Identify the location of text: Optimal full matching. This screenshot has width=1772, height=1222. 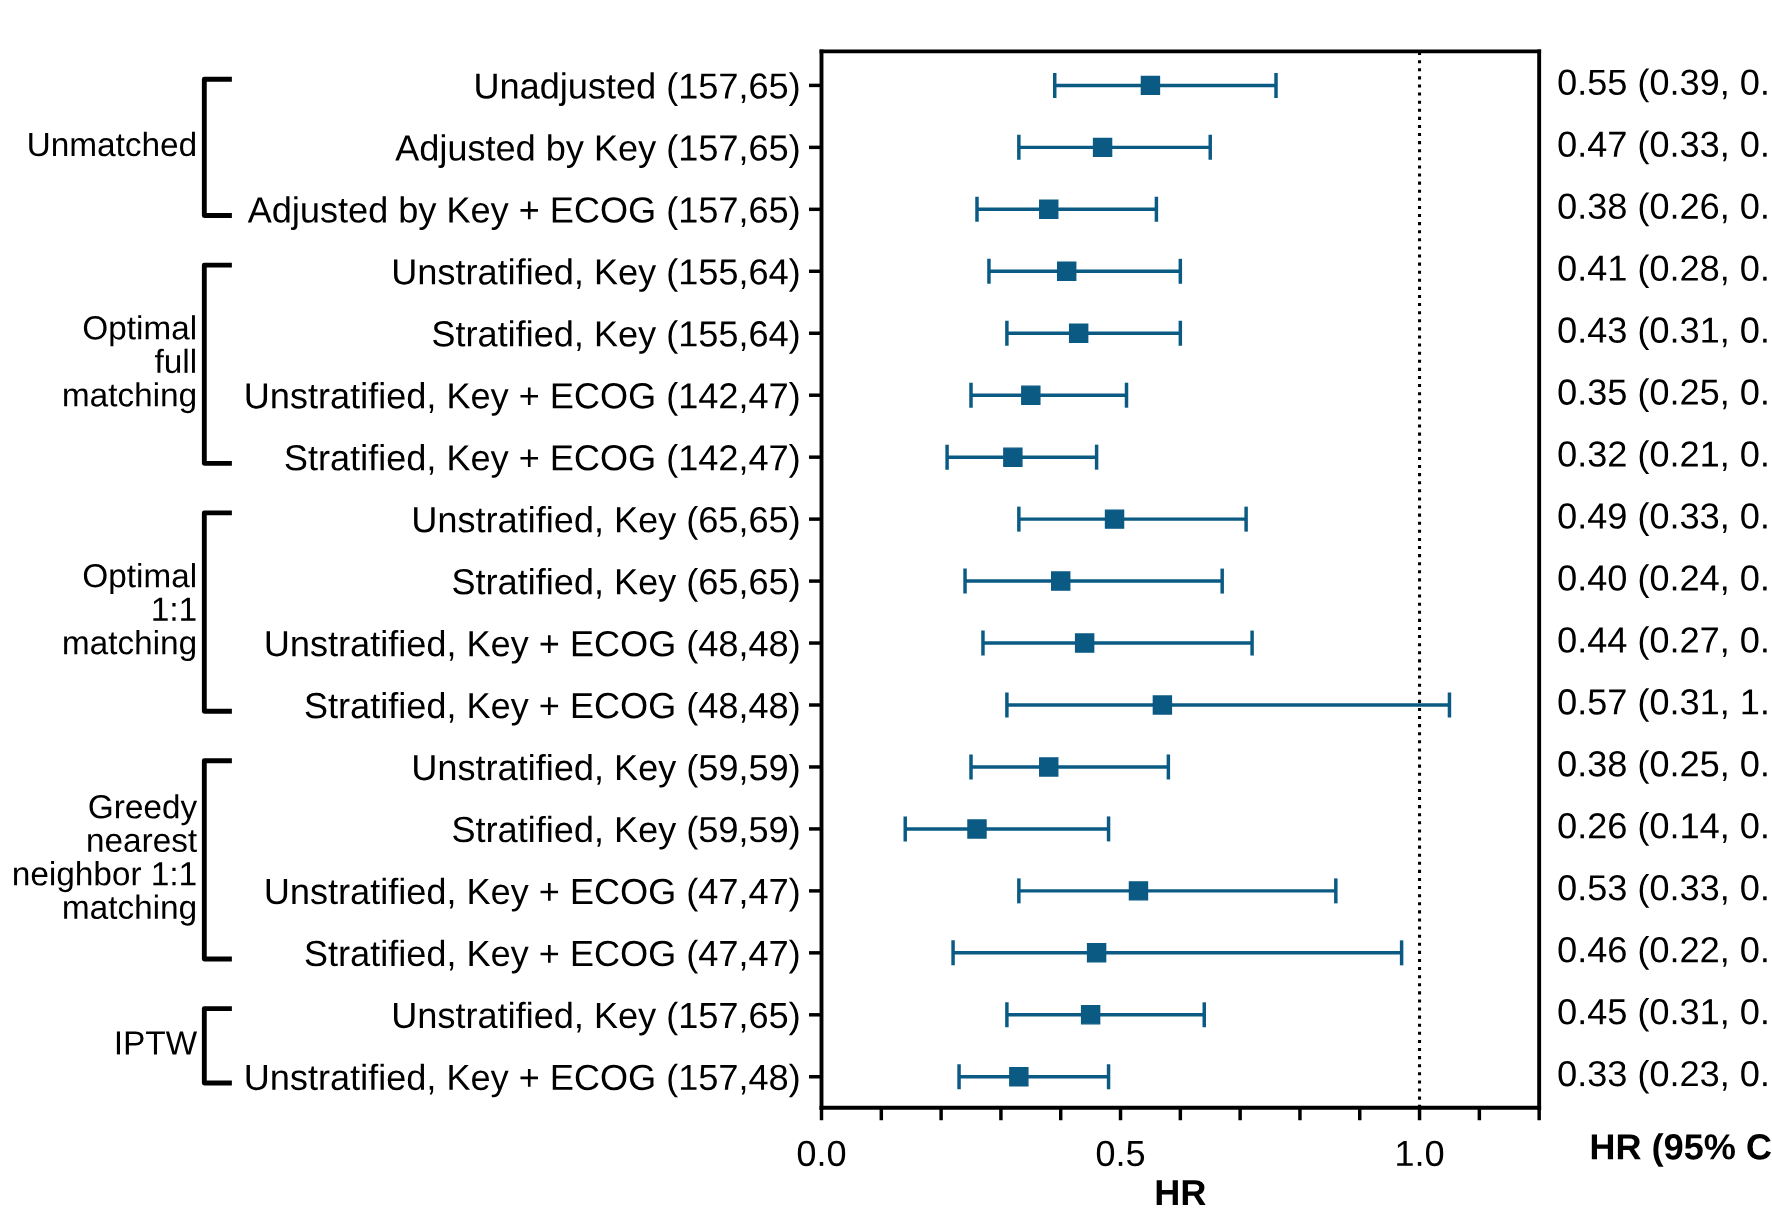
(129, 364).